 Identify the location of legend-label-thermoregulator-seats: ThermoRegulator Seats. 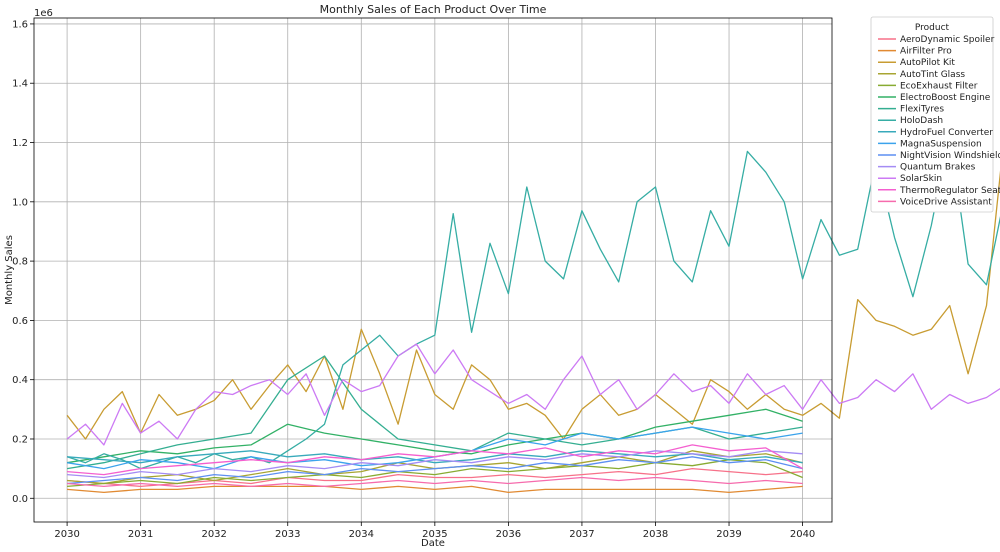
(949, 191).